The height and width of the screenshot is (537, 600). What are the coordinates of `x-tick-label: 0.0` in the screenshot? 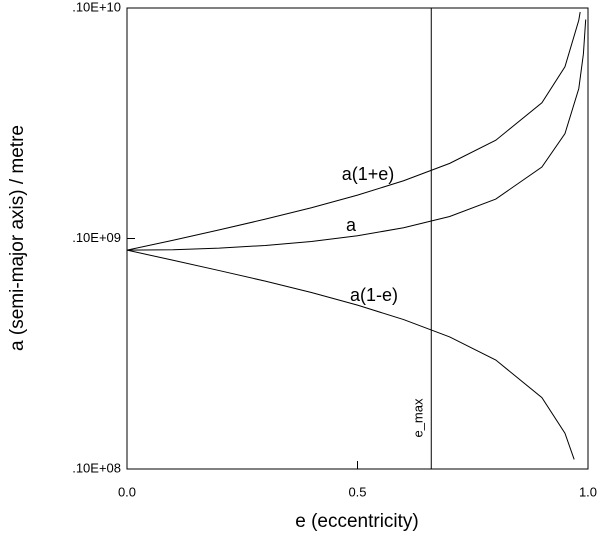 It's located at (127, 491).